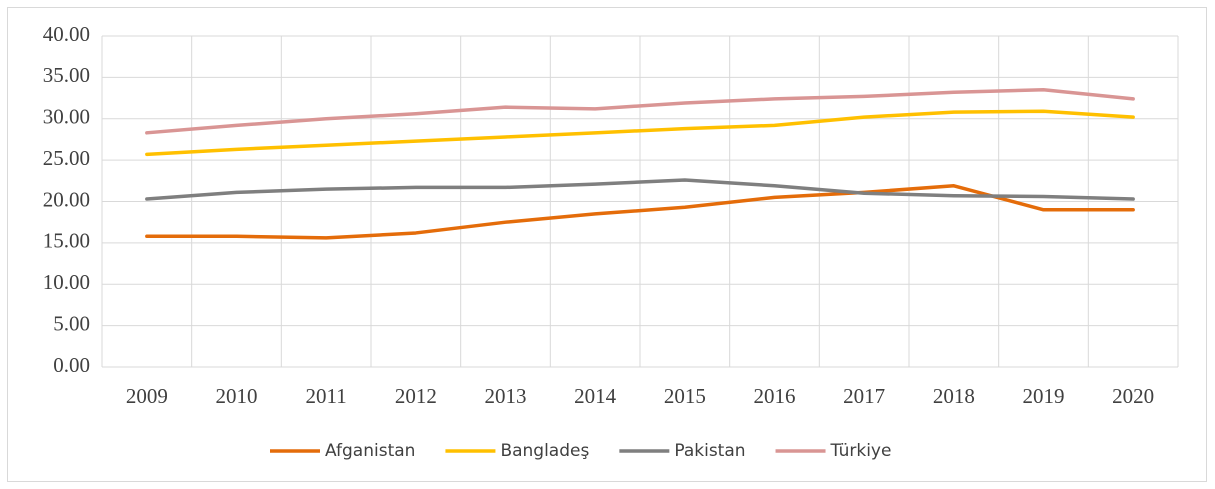  I want to click on x-tick-label: 2016, so click(775, 396).